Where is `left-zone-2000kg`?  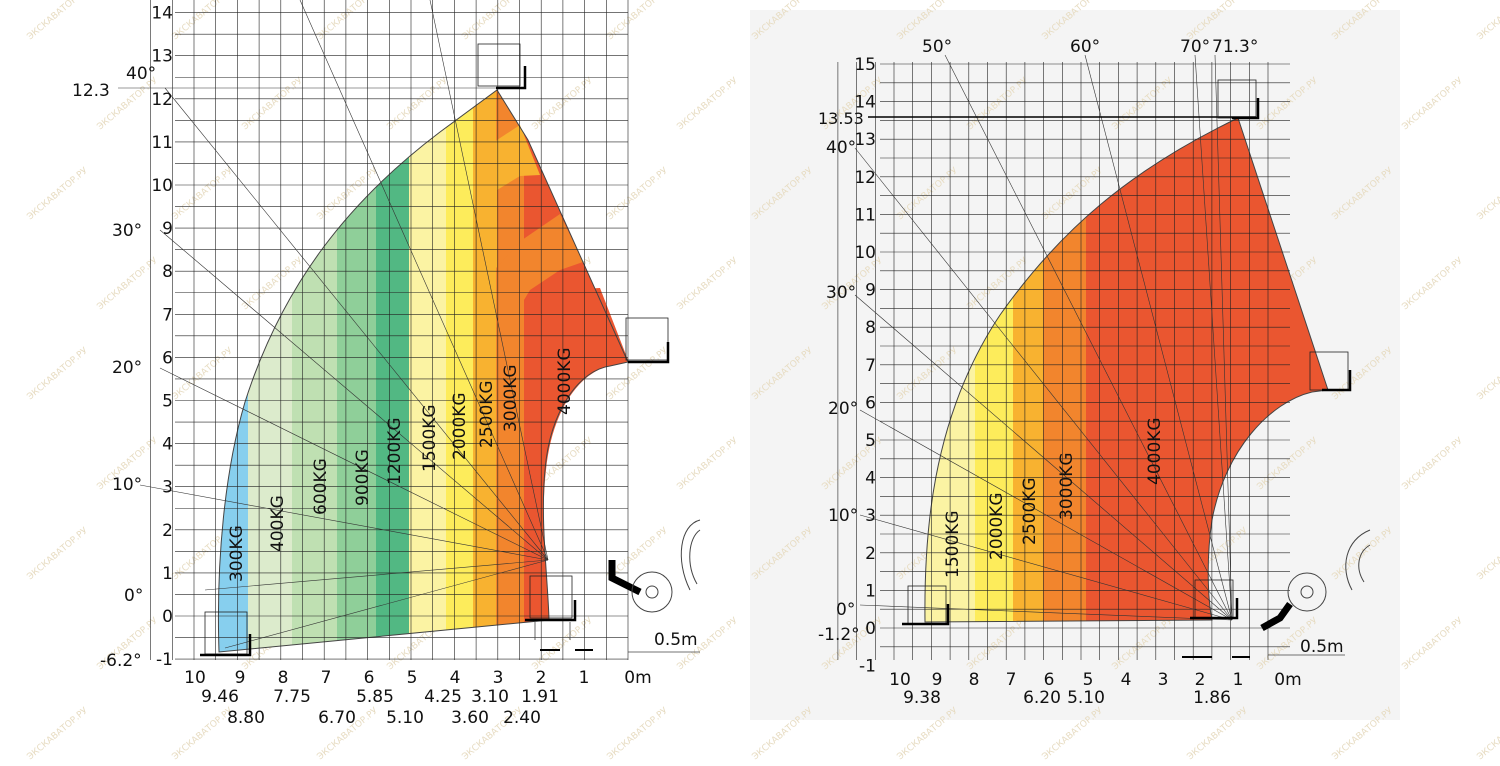 left-zone-2000kg is located at coordinates (459, 371).